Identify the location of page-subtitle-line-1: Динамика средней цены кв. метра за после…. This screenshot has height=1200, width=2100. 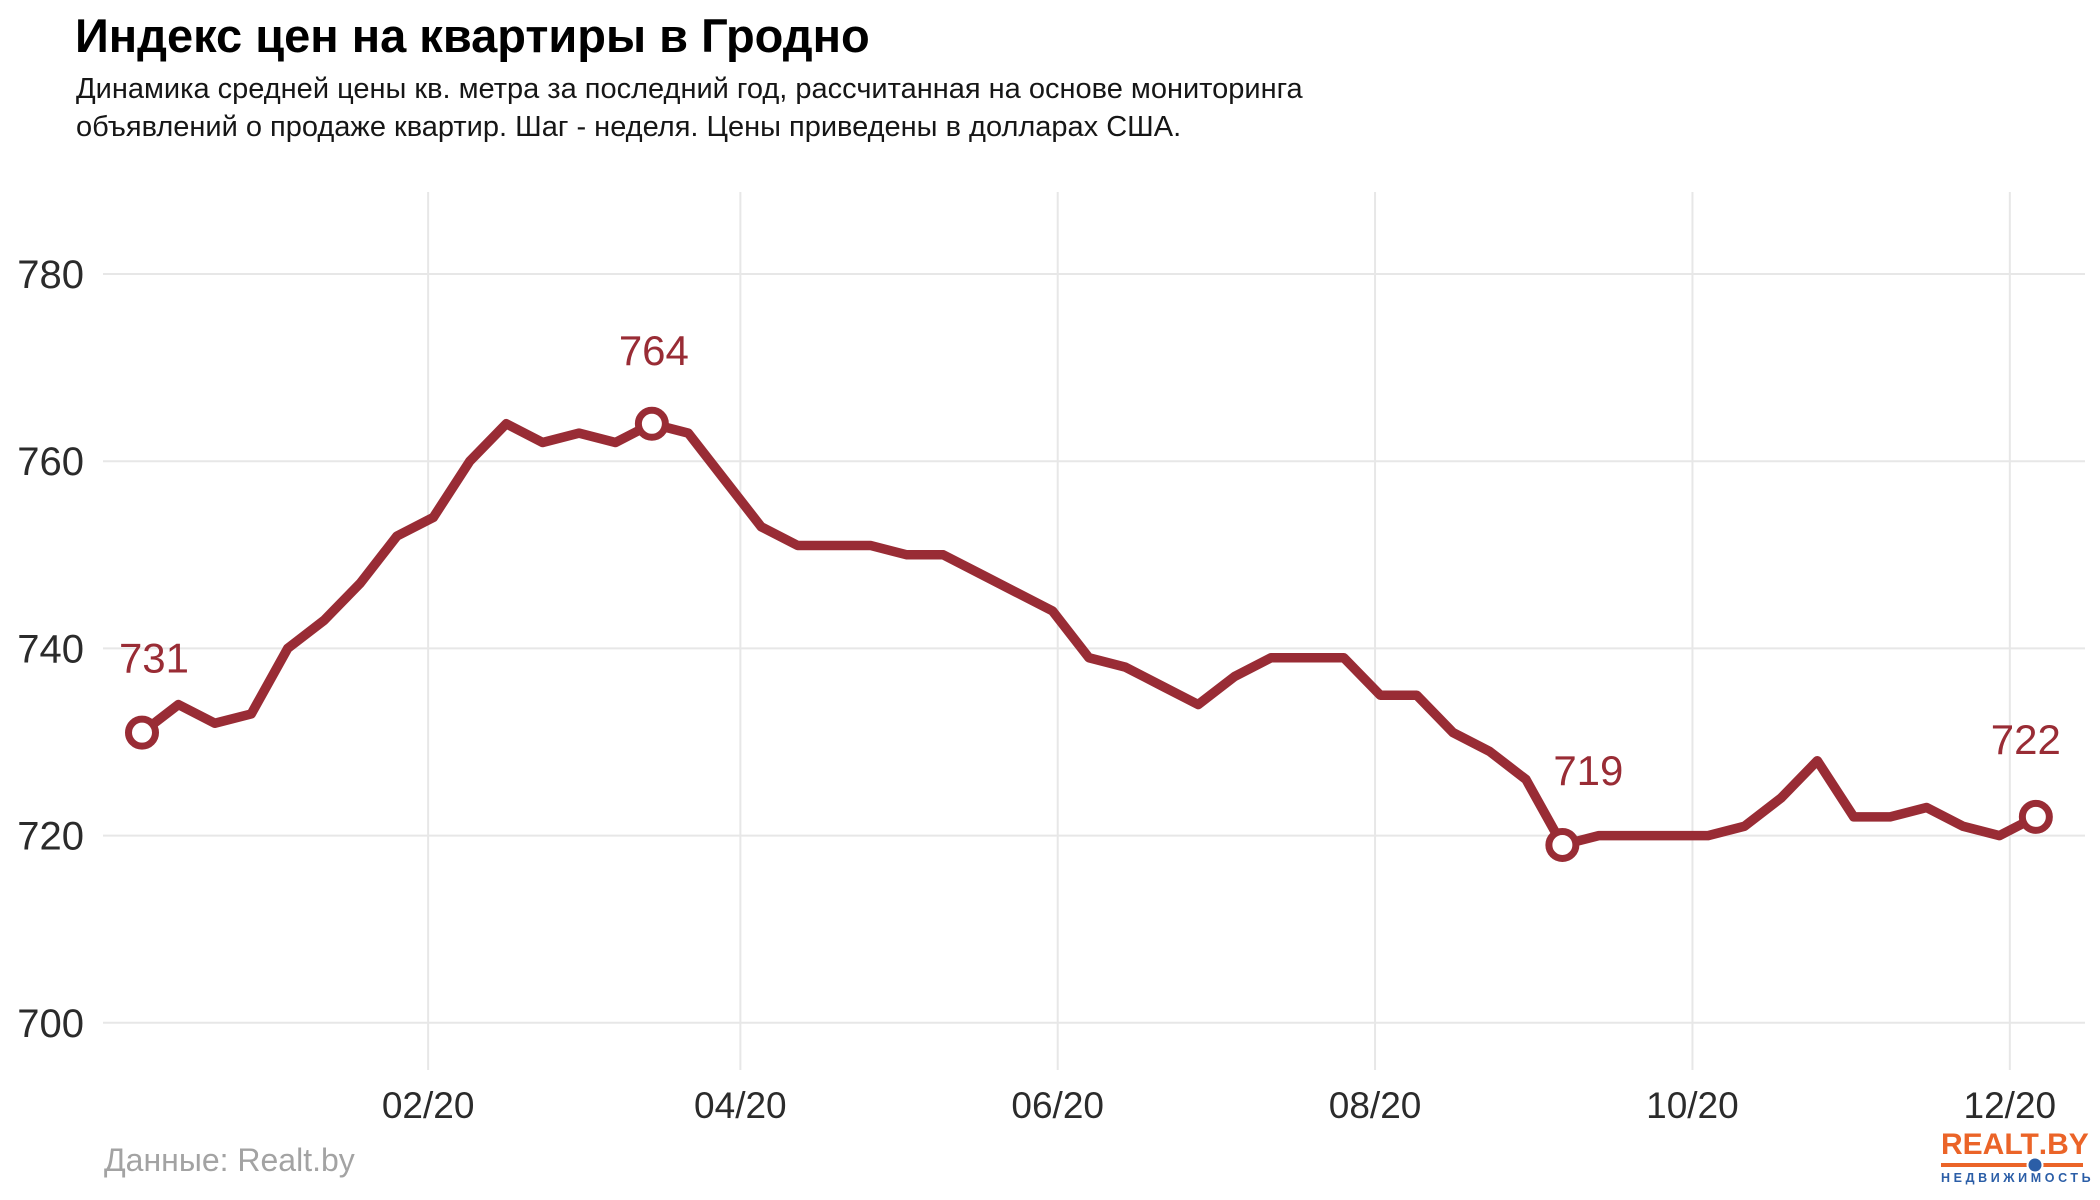
(689, 89).